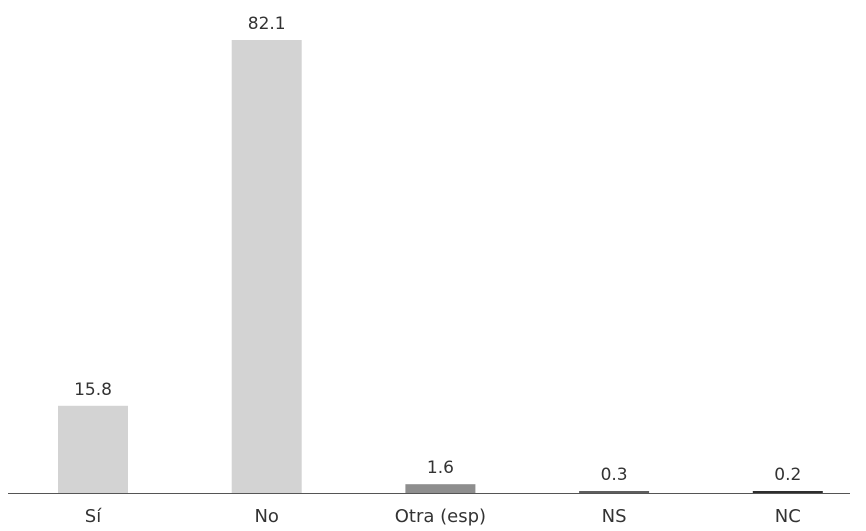 The image size is (866, 531). What do you see at coordinates (267, 24) in the screenshot?
I see `value-label-no: 82.1` at bounding box center [267, 24].